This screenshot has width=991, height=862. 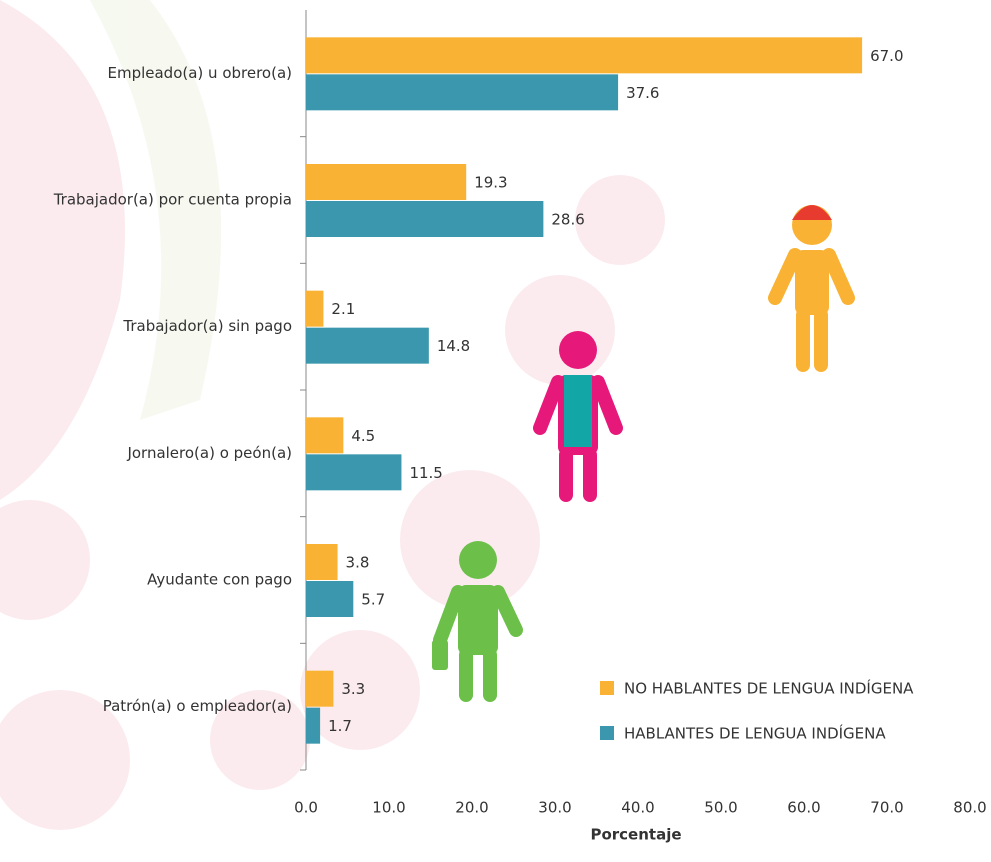 What do you see at coordinates (453, 346) in the screenshot?
I see `value-label: 14.8` at bounding box center [453, 346].